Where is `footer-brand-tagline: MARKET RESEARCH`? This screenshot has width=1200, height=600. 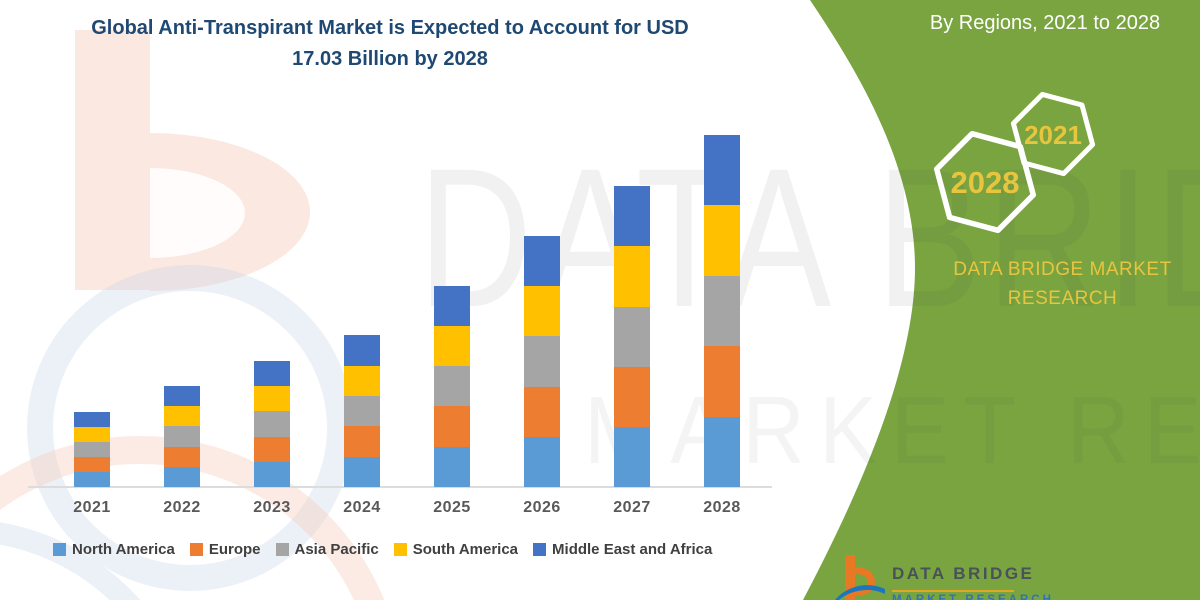
footer-brand-tagline: MARKET RESEARCH is located at coordinates (973, 597).